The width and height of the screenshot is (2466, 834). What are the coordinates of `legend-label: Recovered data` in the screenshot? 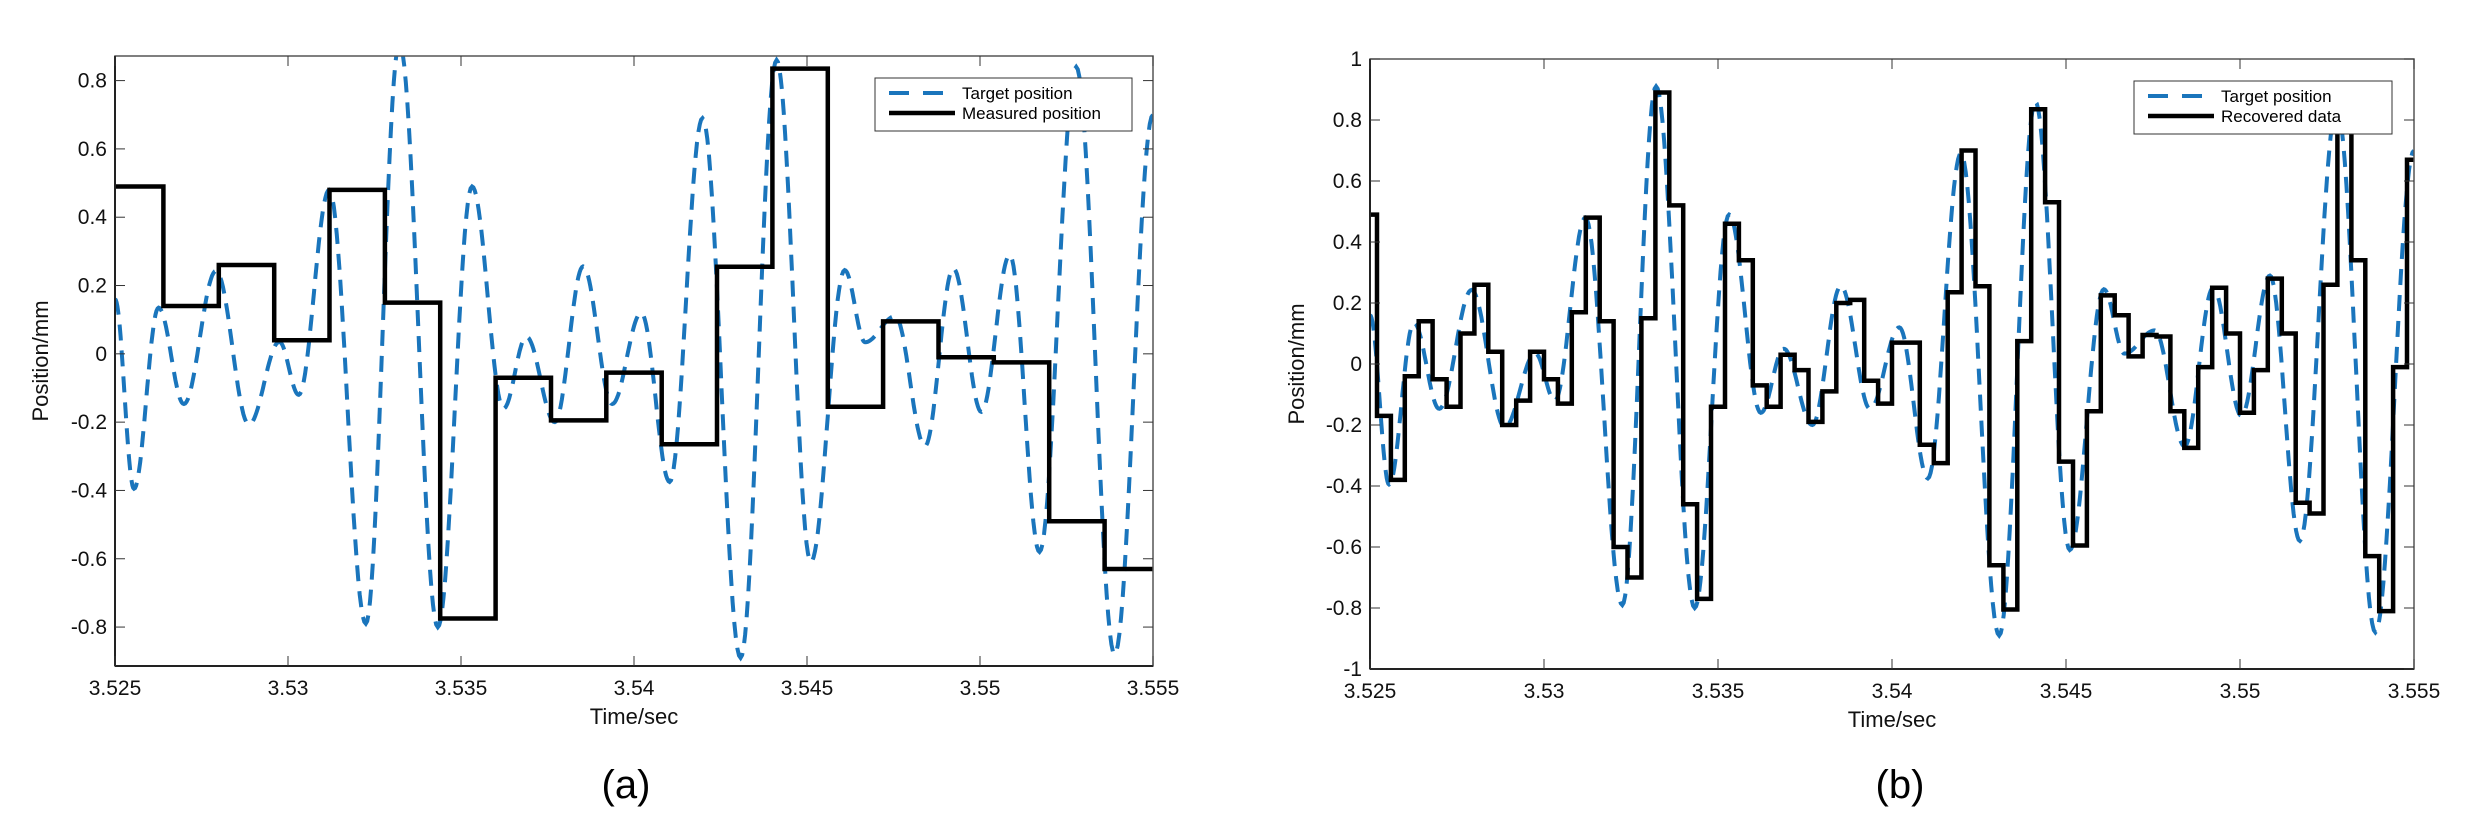 It's located at (2281, 116).